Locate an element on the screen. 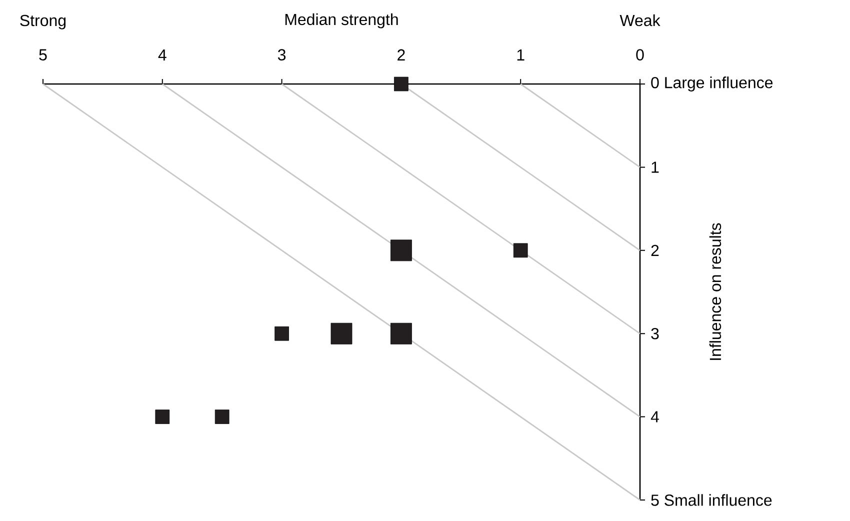 This screenshot has width=850, height=521. x-tick-label: 4 is located at coordinates (162, 54).